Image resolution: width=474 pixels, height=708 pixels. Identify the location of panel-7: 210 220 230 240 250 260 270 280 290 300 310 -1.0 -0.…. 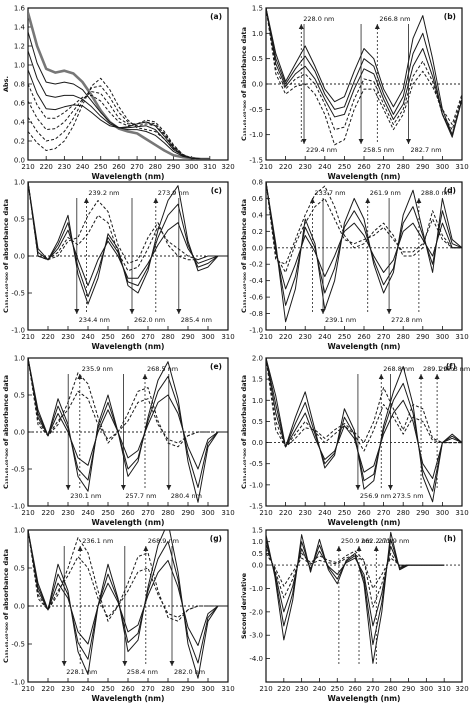
(118, 615).